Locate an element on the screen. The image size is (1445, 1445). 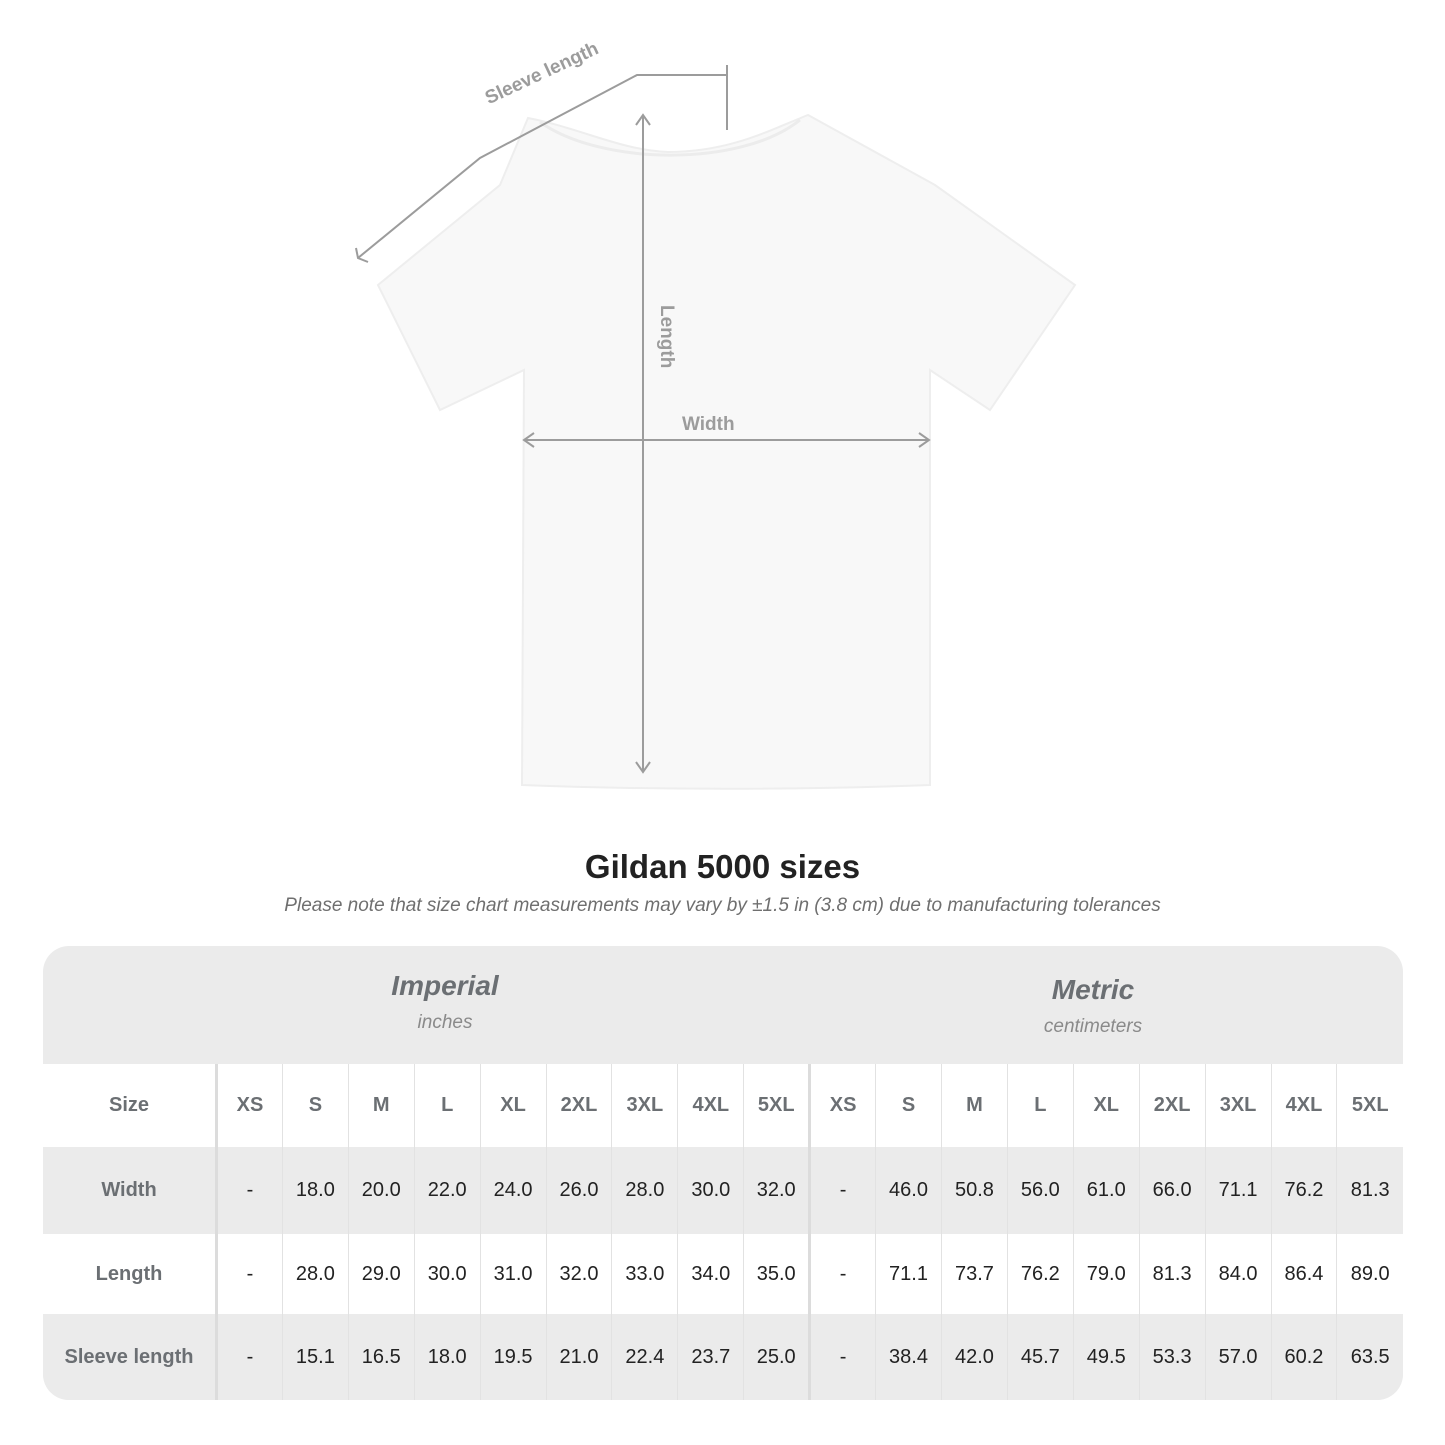
metric-value-cell: 60.2 is located at coordinates (1303, 1357).